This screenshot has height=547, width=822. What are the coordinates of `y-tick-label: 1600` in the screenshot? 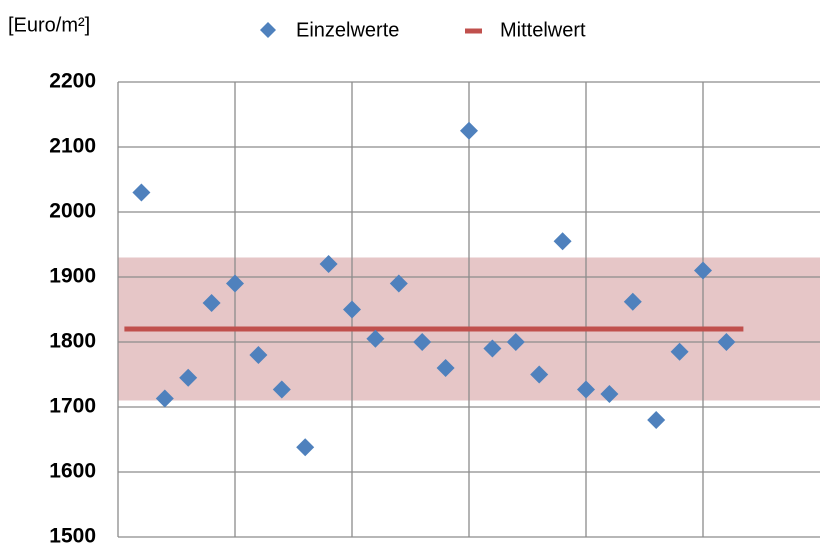 It's located at (72, 471).